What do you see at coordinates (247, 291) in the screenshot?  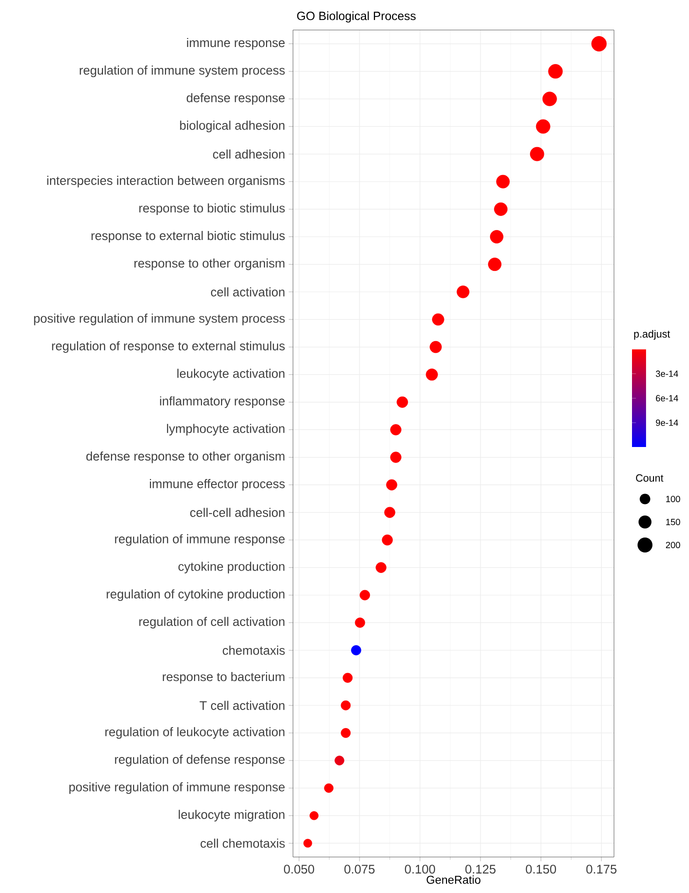 I see `y-tick-label: cell activation` at bounding box center [247, 291].